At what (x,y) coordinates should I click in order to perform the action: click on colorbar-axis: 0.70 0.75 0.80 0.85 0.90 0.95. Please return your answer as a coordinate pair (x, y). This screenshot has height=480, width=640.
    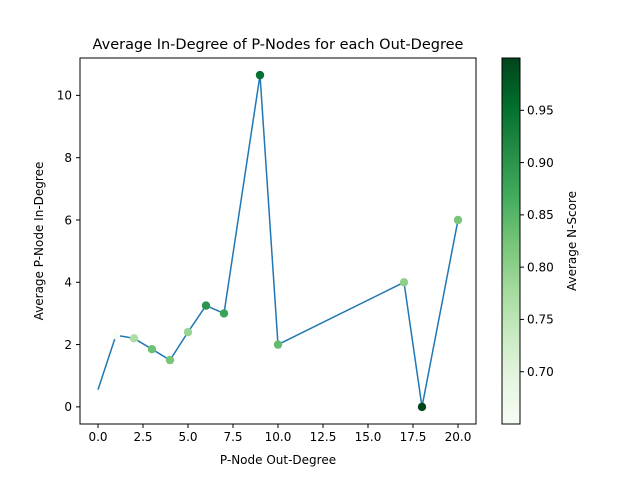
    Looking at the image, I should click on (537, 241).